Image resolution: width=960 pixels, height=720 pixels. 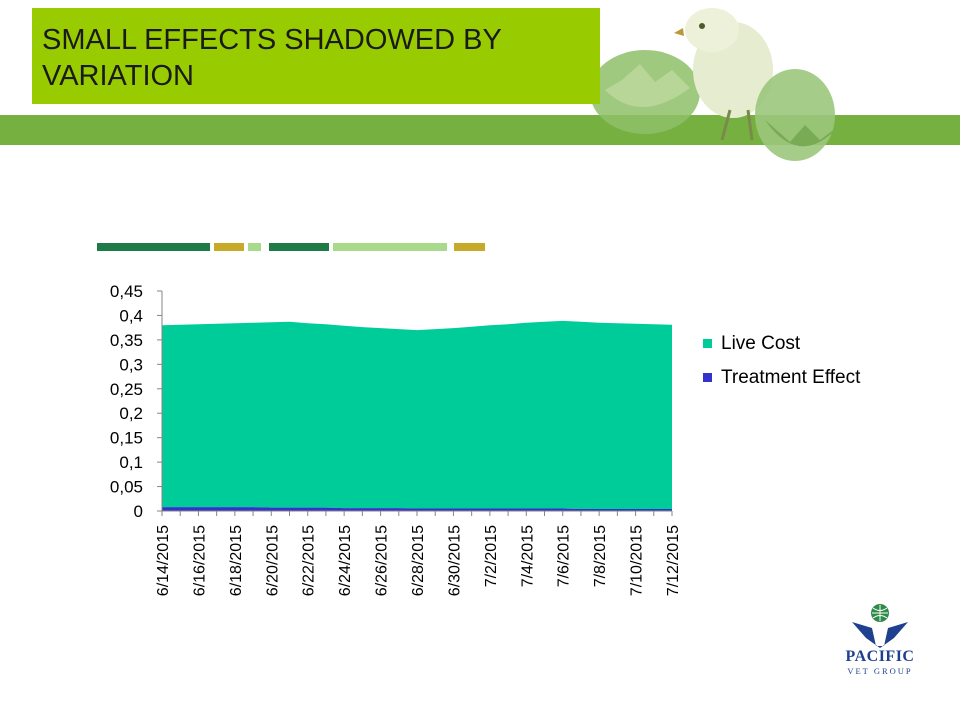 What do you see at coordinates (309, 560) in the screenshot?
I see `x-tick-label: 6/22/2015` at bounding box center [309, 560].